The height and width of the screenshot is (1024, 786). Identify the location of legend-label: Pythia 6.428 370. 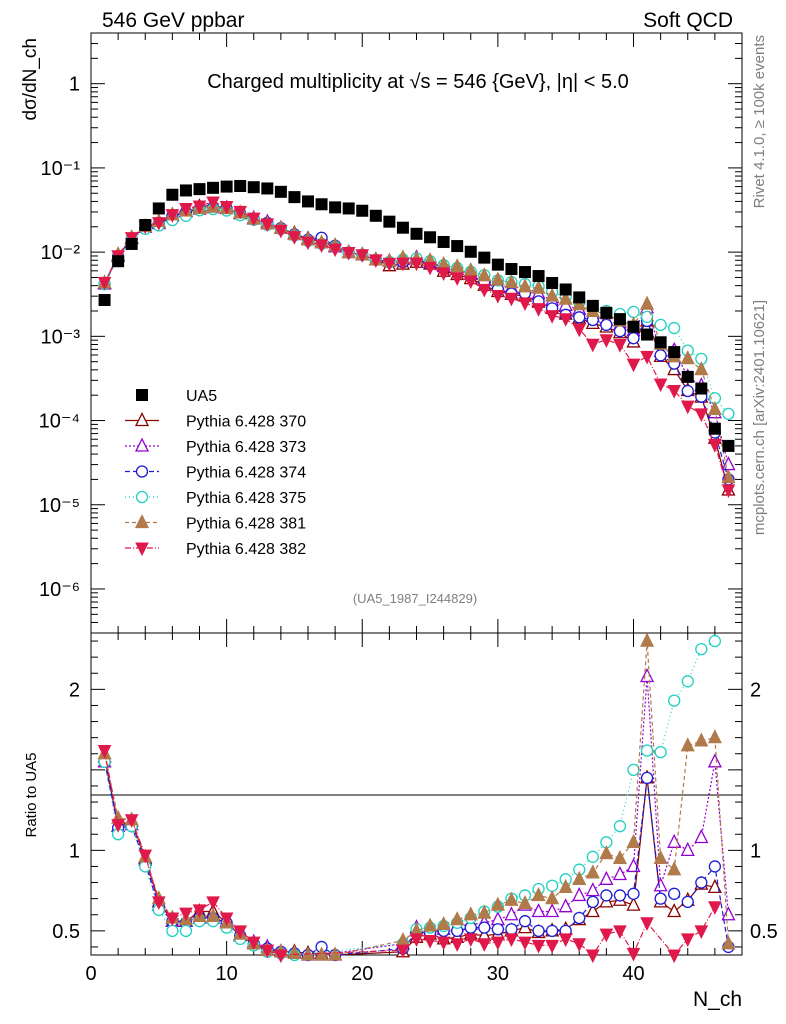
(246, 422).